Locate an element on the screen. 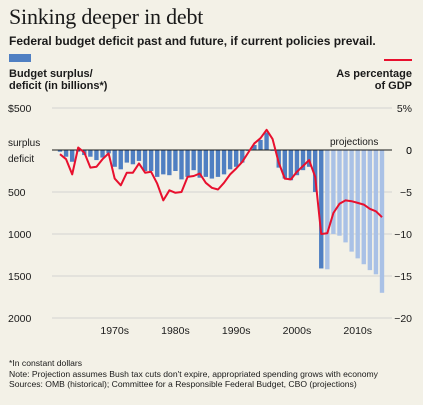 The height and width of the screenshot is (405, 423). left-axis-label: deficit (in billions*) is located at coordinates (58, 86).